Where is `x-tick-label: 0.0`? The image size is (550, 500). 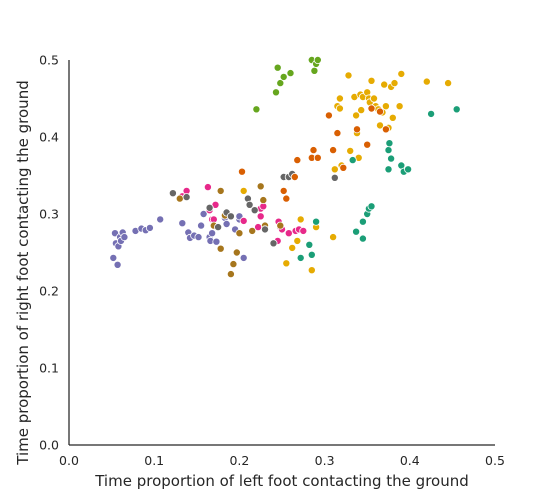
x-tick-label: 0.0 is located at coordinates (69, 460).